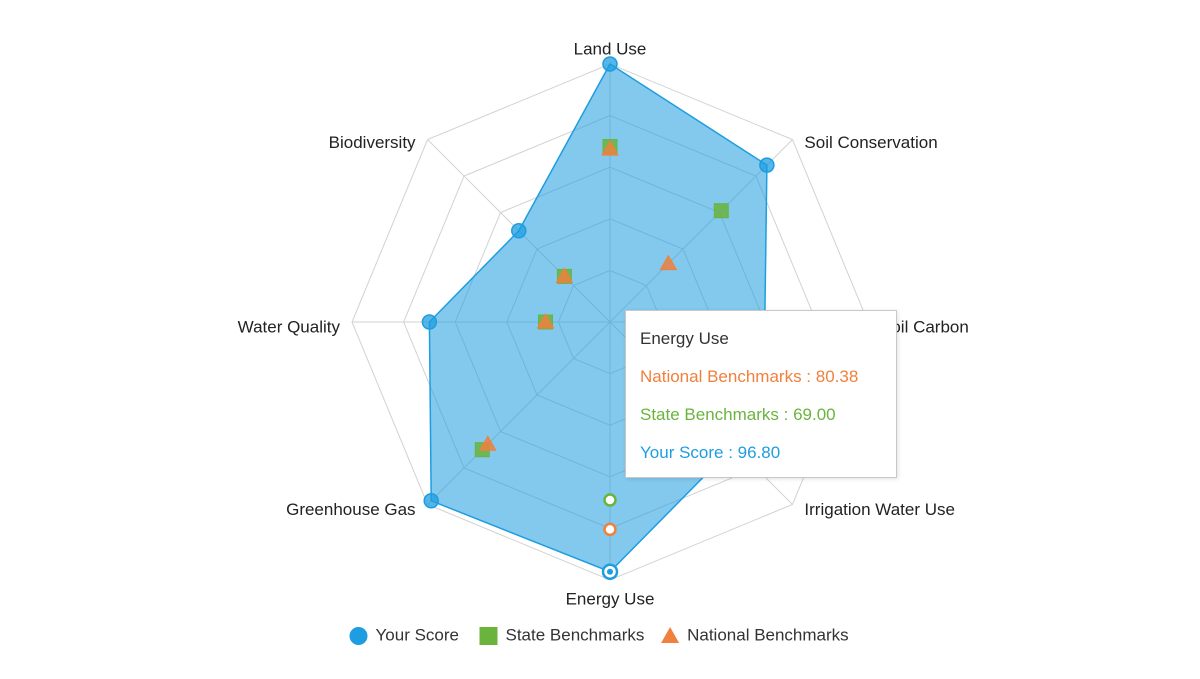 The image size is (1200, 679). Describe the element at coordinates (610, 500) in the screenshot. I see `point-state-benchmarks-energy-use` at that location.